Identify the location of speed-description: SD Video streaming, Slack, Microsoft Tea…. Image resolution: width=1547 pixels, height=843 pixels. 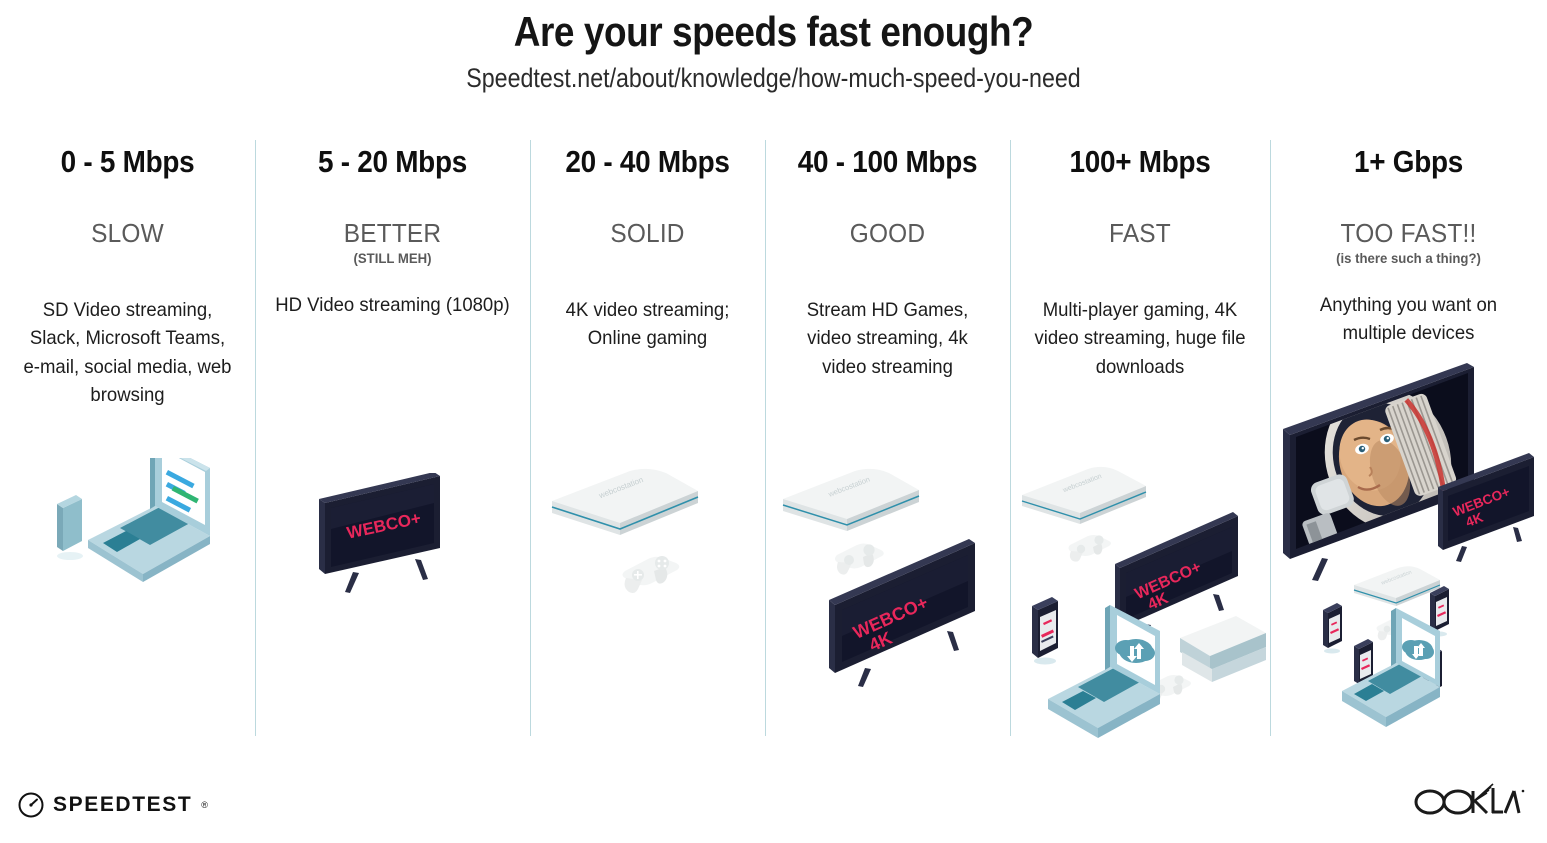
(127, 352).